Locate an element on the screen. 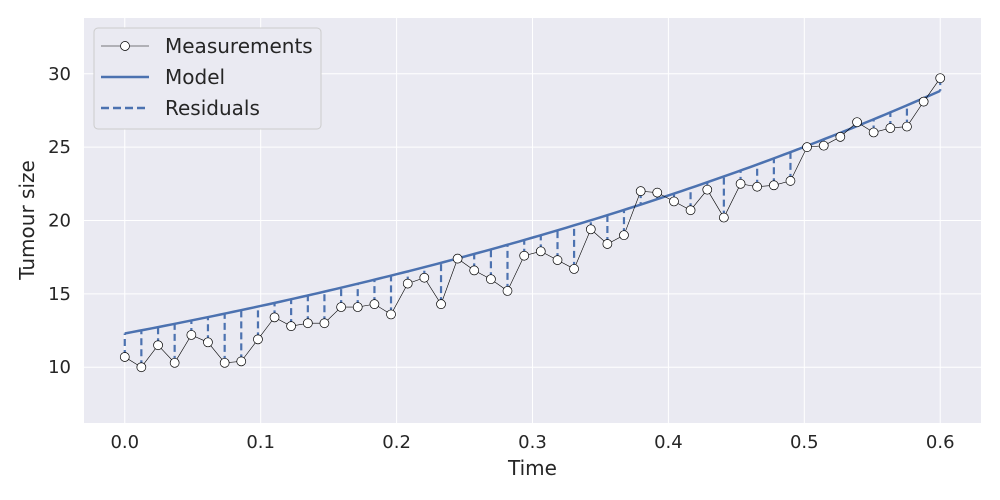  y-axis-title: Tumour size is located at coordinates (27, 220).